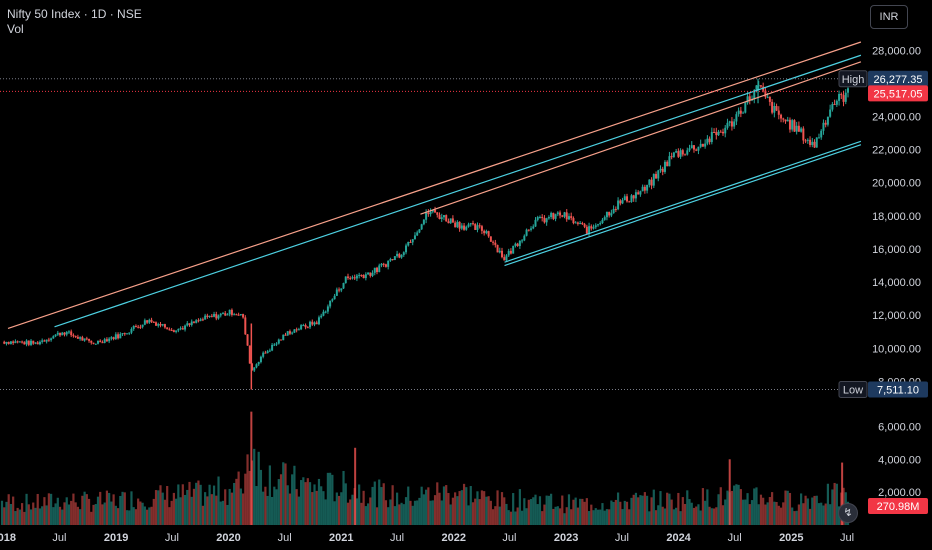  I want to click on time-tick-label: Jul, so click(397, 538).